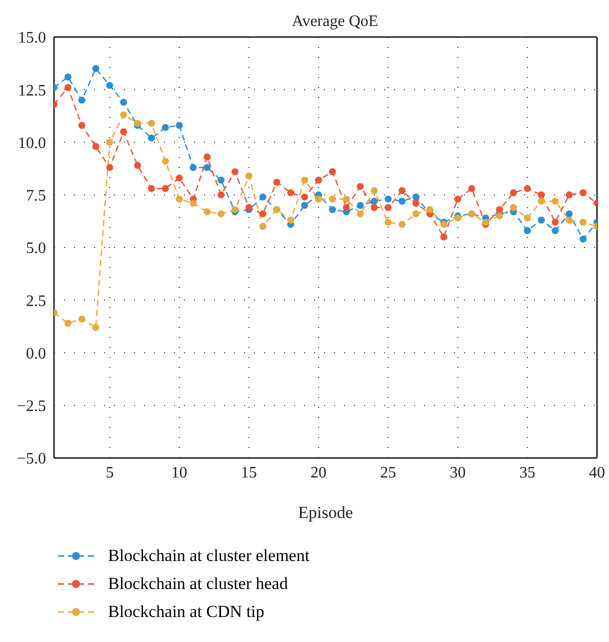 Image resolution: width=609 pixels, height=642 pixels. What do you see at coordinates (32, 38) in the screenshot?
I see `y-tick-label: 15.0` at bounding box center [32, 38].